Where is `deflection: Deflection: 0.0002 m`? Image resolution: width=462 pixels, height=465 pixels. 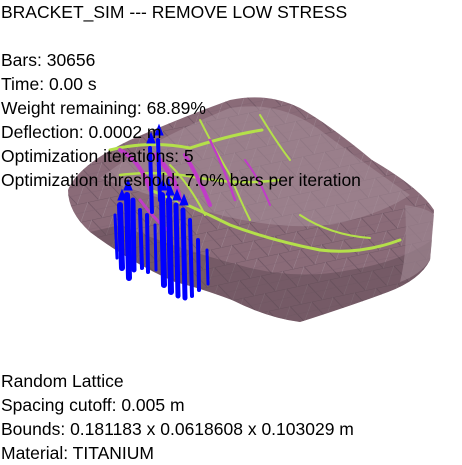
deflection: Deflection: 0.0002 m is located at coordinates (181, 132).